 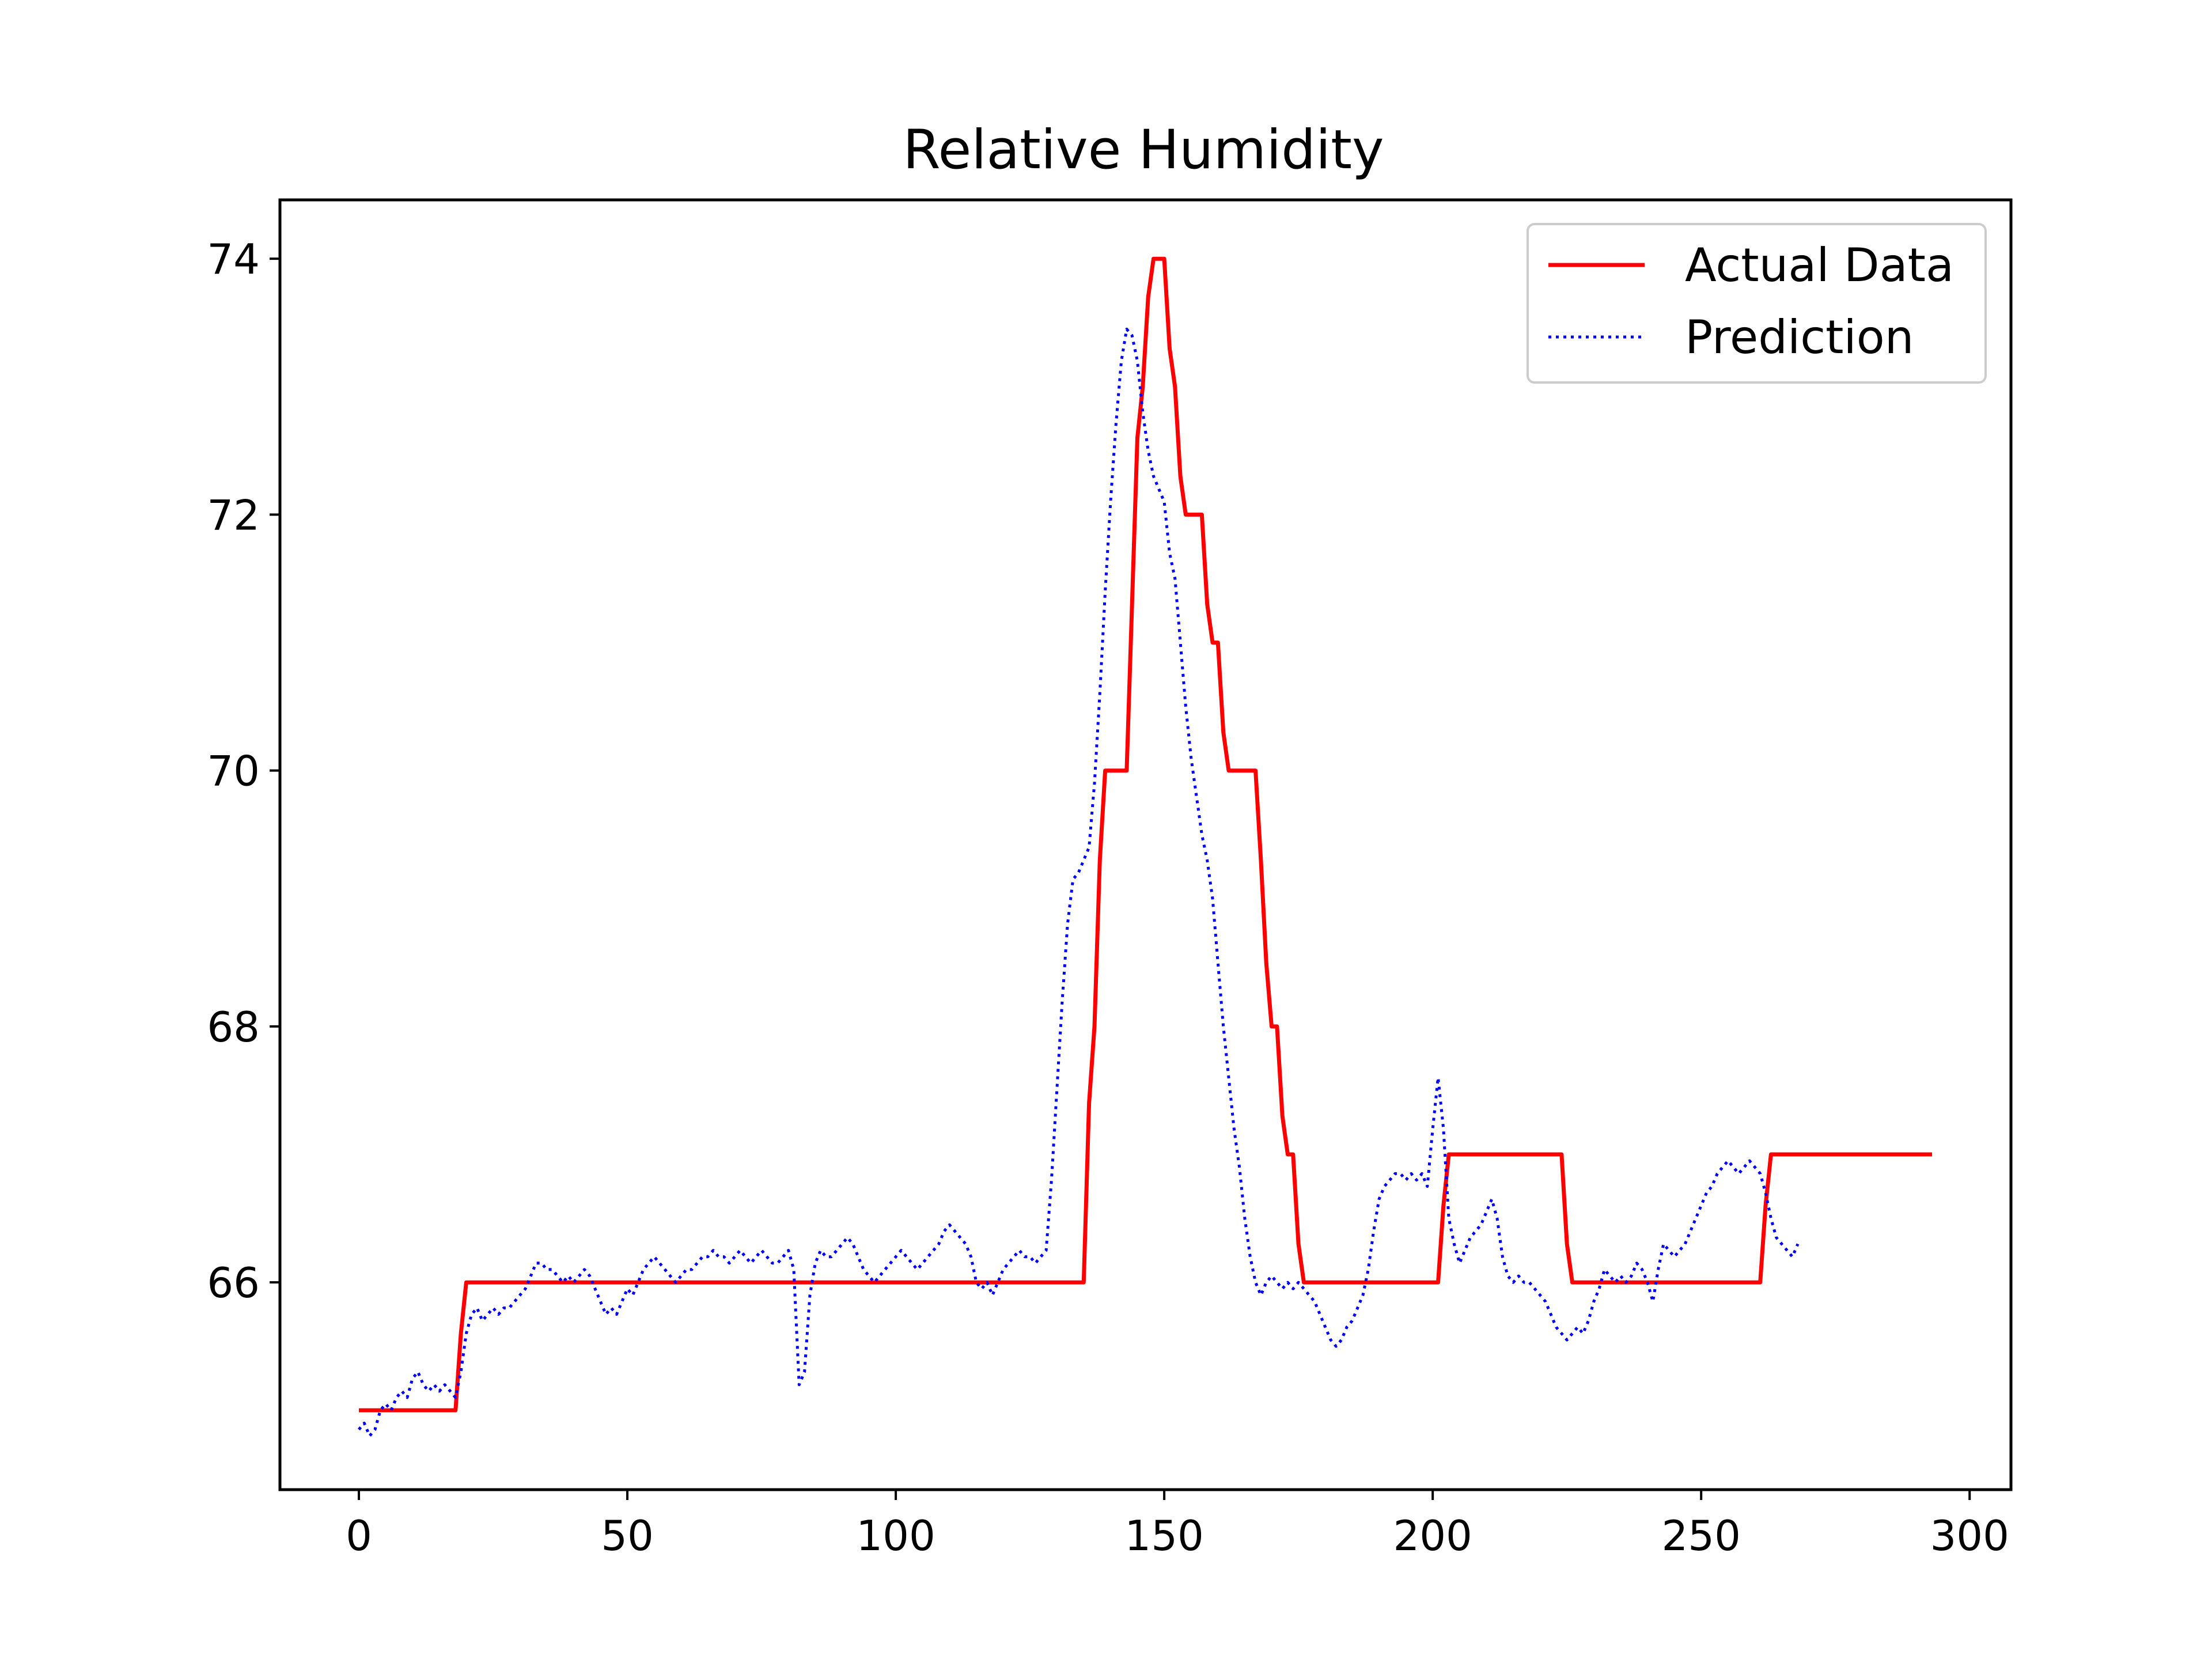 I want to click on x-tick-label: 150, so click(x=1163, y=1536).